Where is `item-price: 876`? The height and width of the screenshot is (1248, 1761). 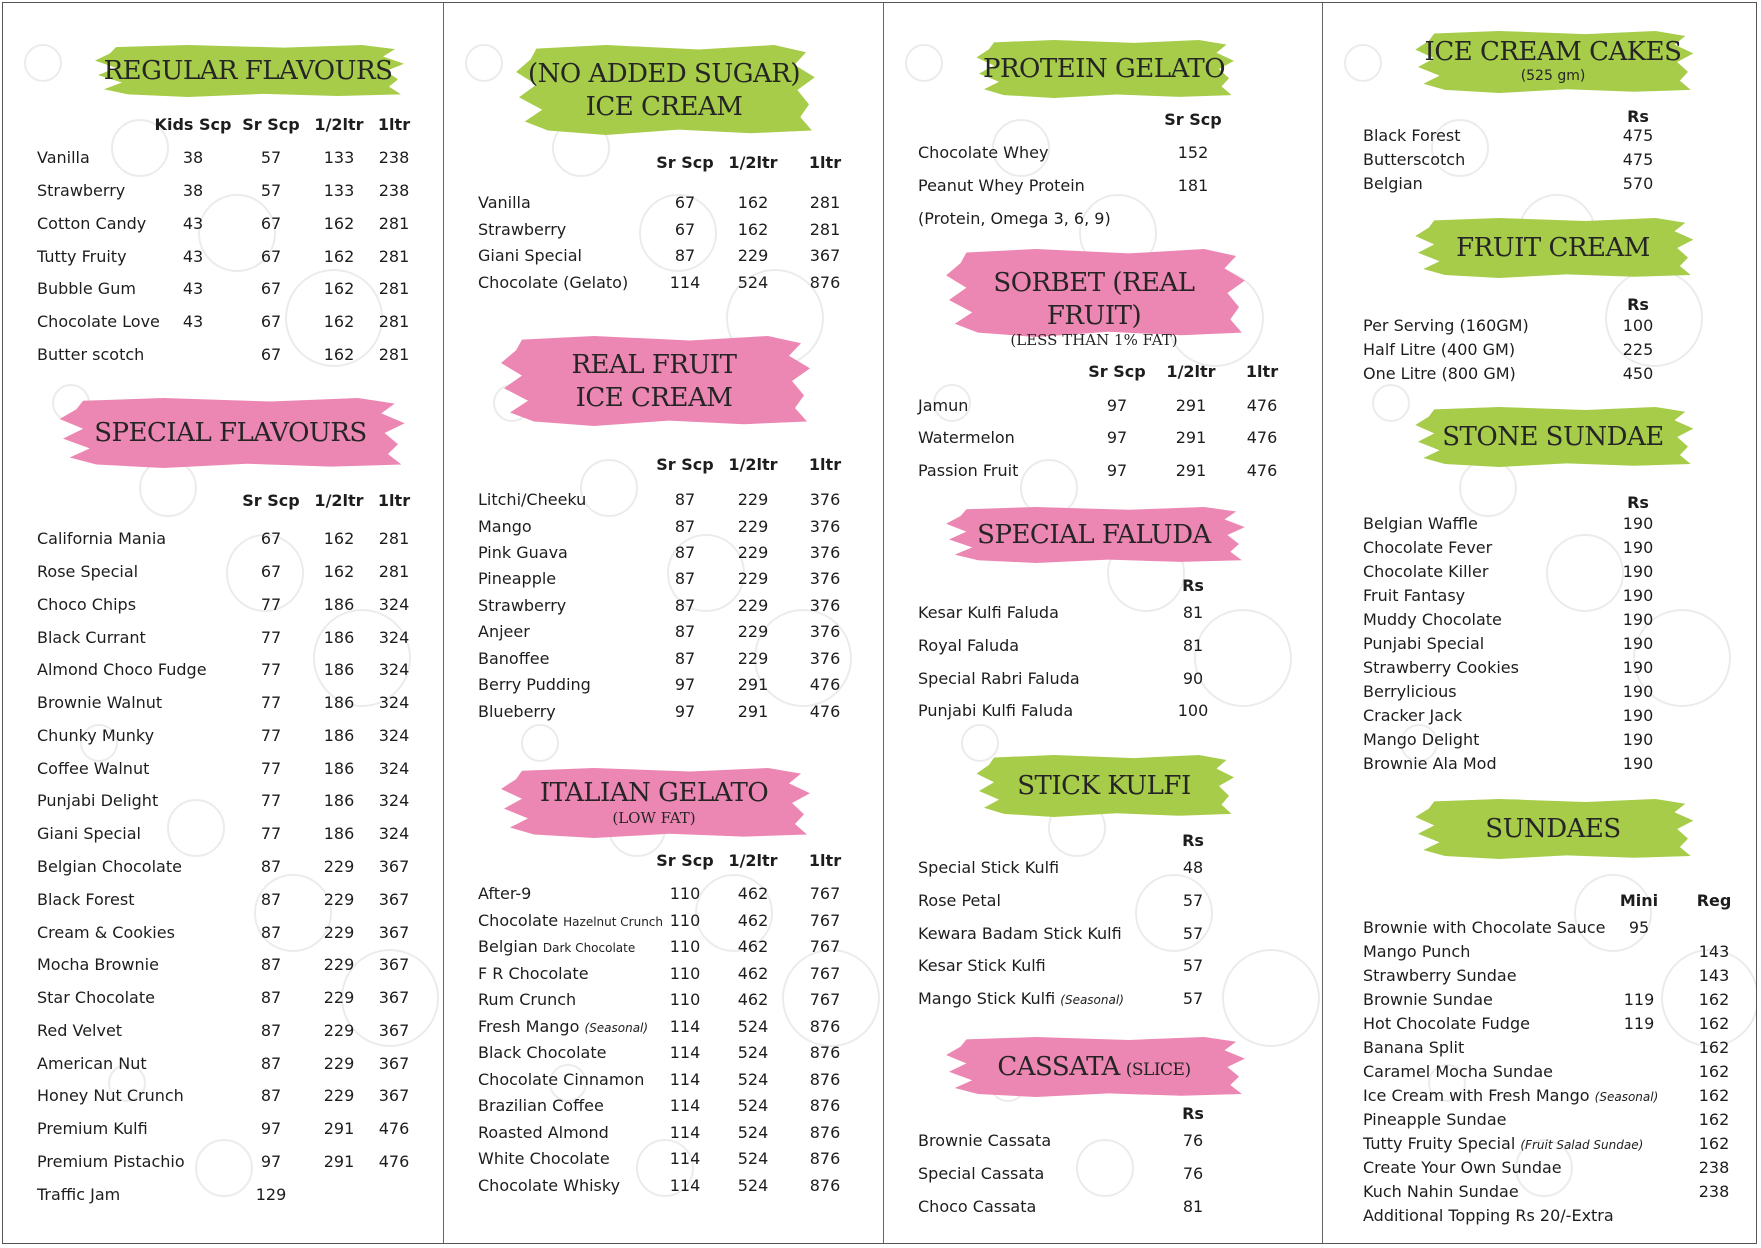 item-price: 876 is located at coordinates (825, 1185).